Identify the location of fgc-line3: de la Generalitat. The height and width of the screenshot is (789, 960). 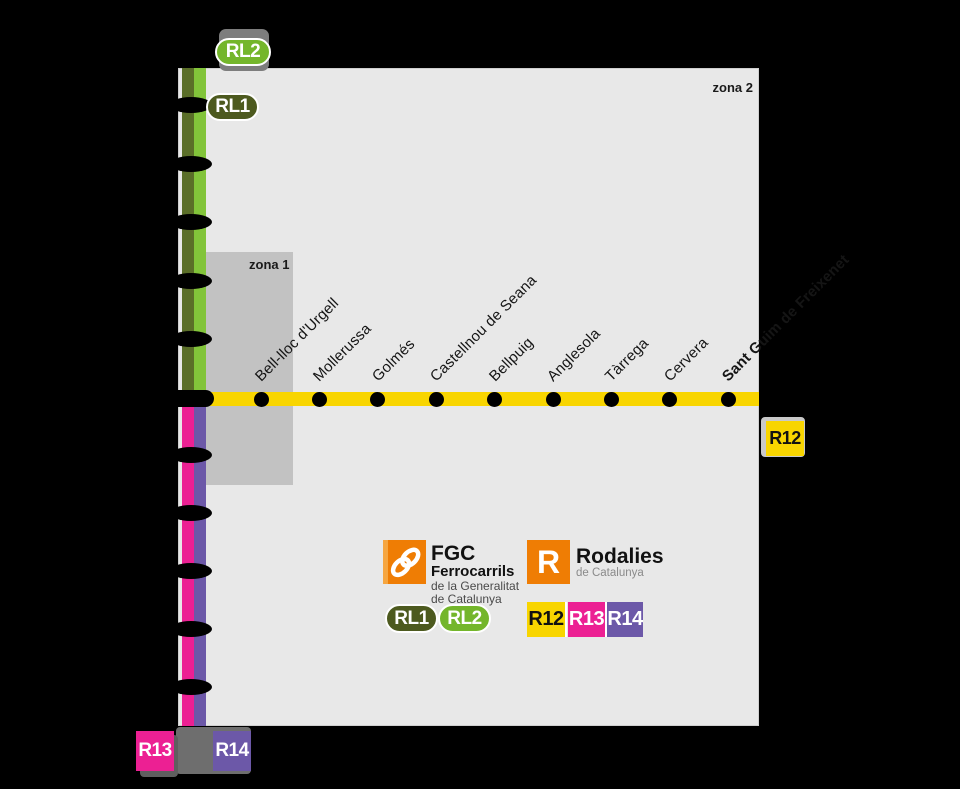
(475, 586).